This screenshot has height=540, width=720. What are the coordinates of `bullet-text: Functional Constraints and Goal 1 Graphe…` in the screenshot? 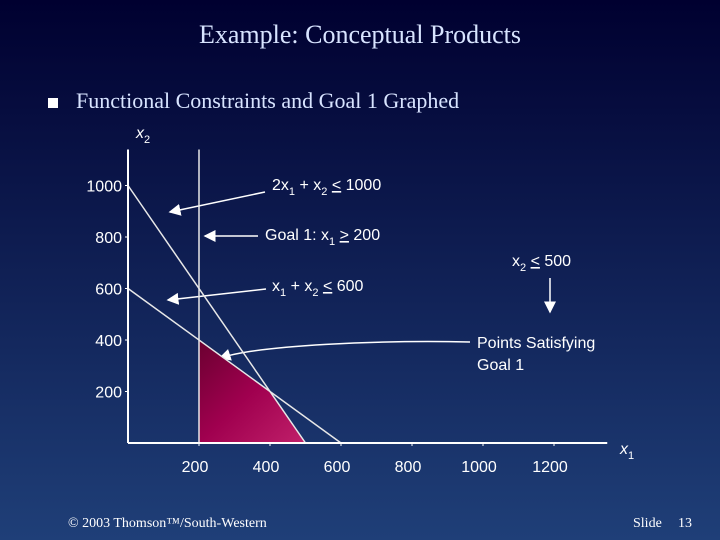 It's located at (267, 100).